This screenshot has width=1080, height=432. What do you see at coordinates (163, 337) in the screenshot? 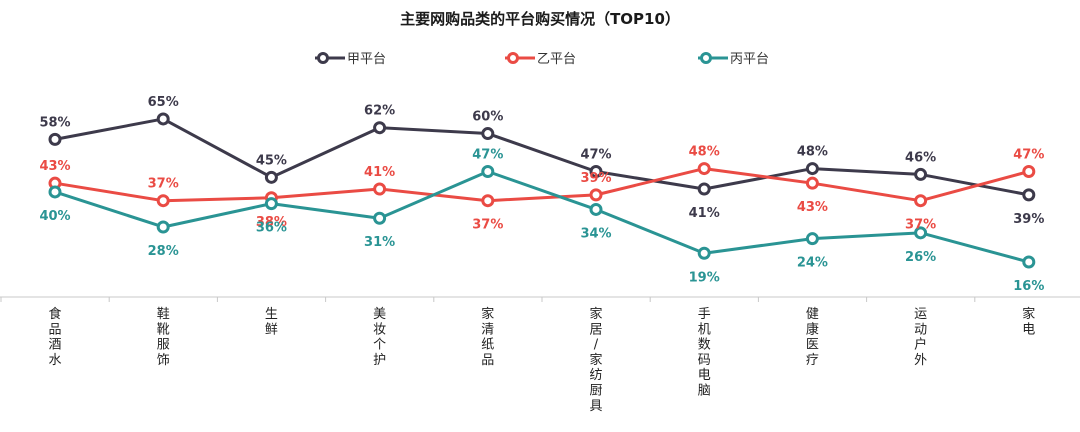
I see `x-tick-label: 鞋靴服饰` at bounding box center [163, 337].